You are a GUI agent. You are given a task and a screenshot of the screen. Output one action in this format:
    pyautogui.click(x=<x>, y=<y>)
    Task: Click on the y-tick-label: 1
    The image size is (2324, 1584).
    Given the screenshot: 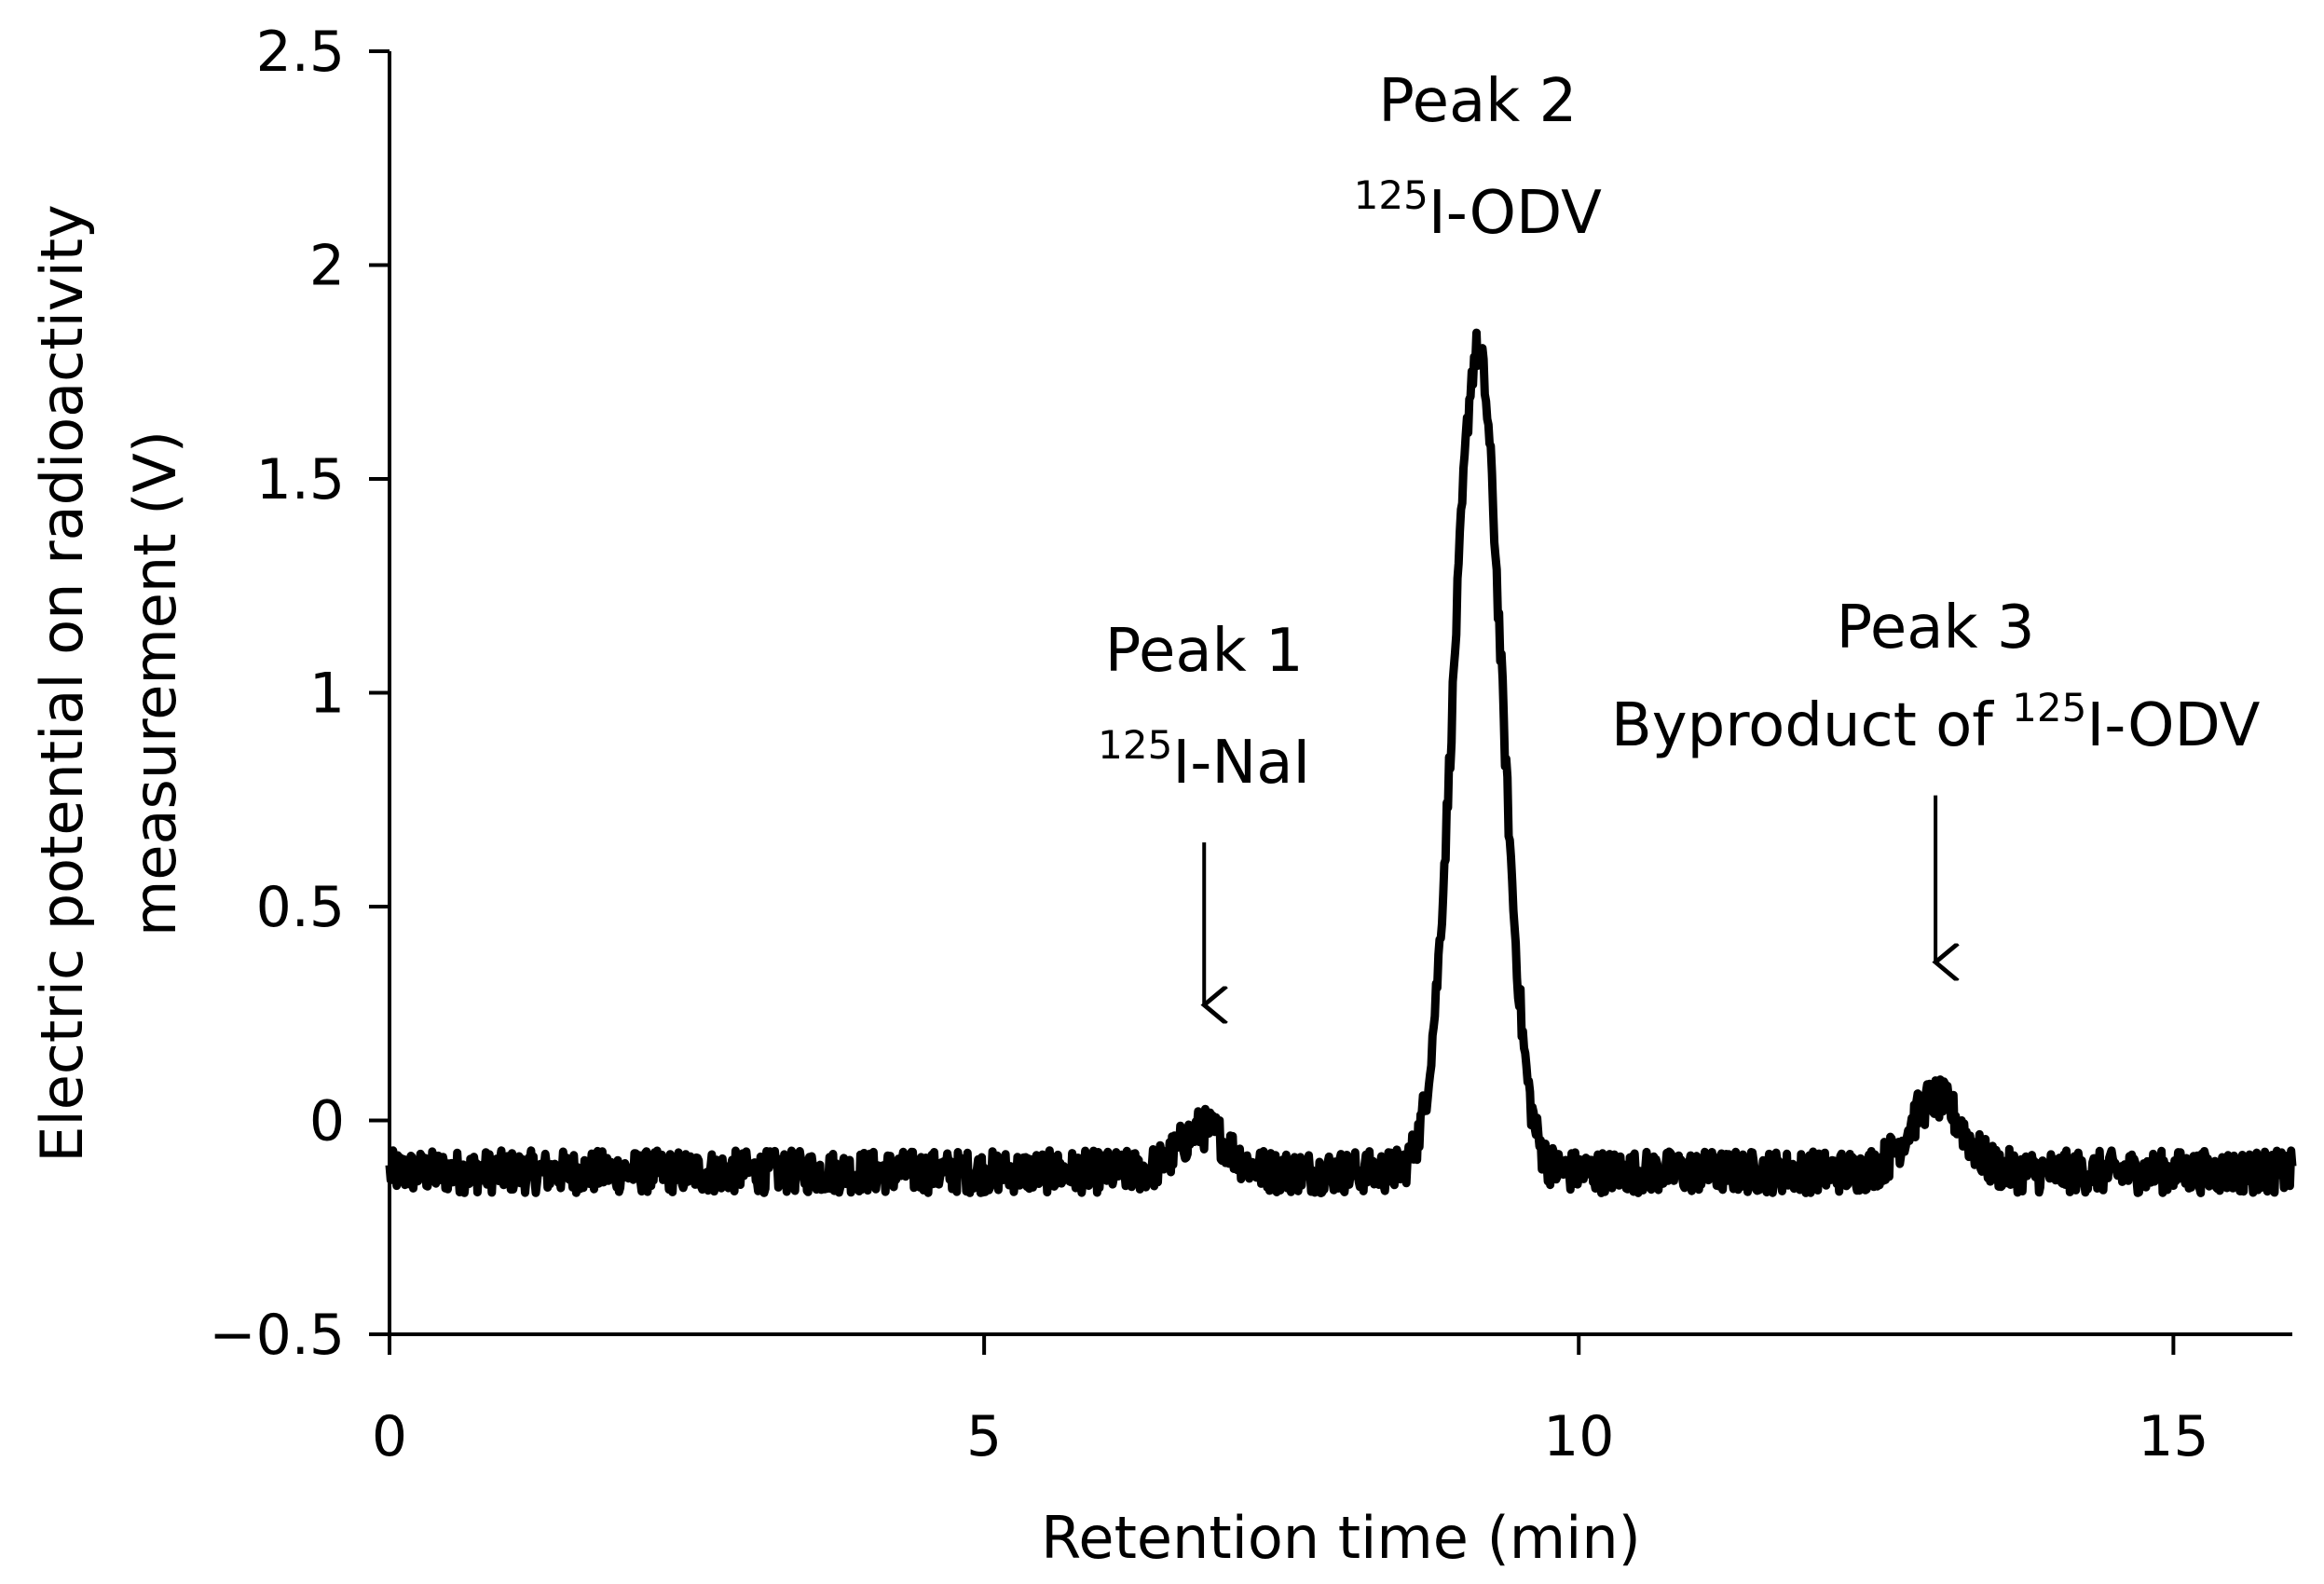 What is the action you would take?
    pyautogui.click(x=327, y=694)
    